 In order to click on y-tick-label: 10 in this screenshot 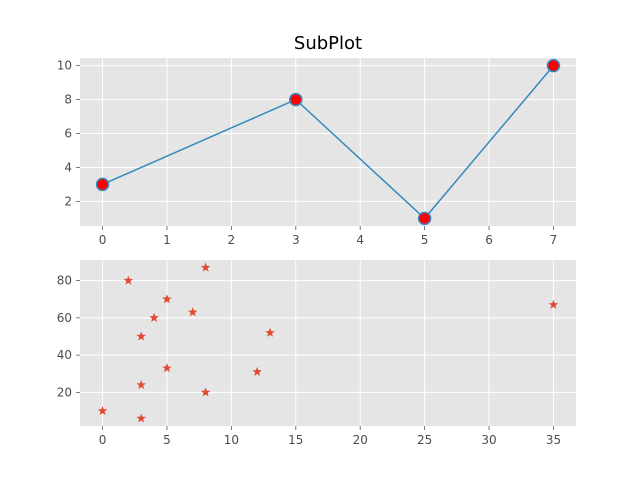, I will do `click(64, 66)`.